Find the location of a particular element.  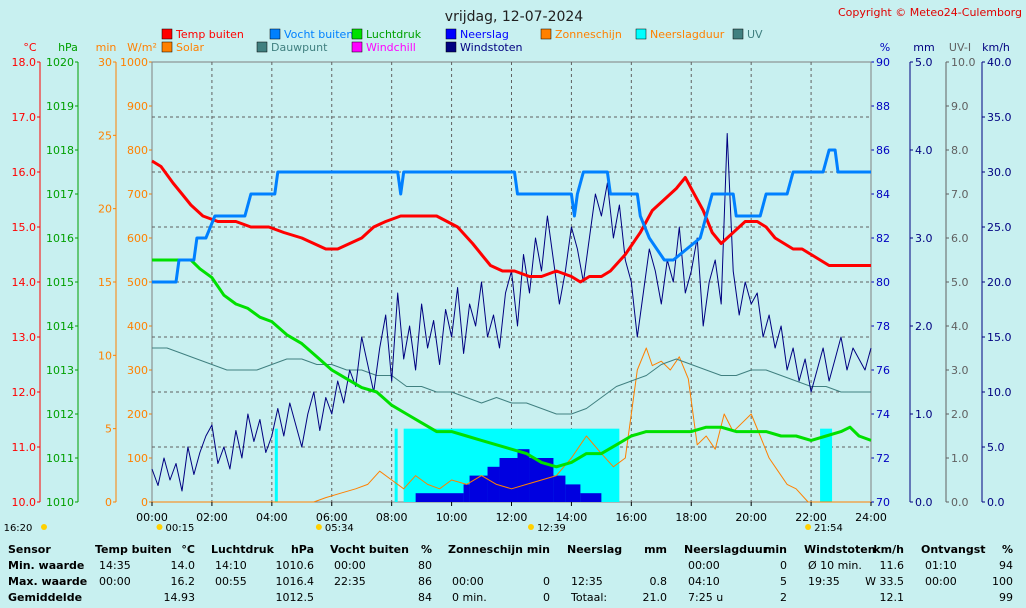

stats-cell-time: 19:35 is located at coordinates (824, 581).